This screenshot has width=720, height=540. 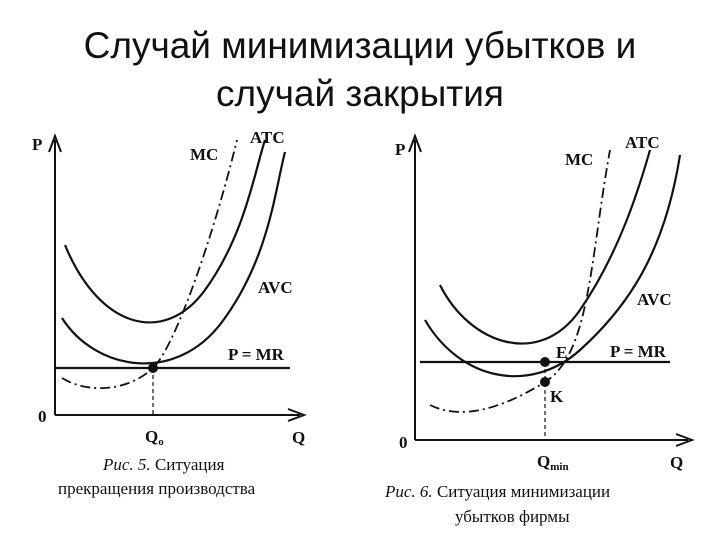 I want to click on title-line: Случай минимизации убытков и, so click(x=360, y=45).